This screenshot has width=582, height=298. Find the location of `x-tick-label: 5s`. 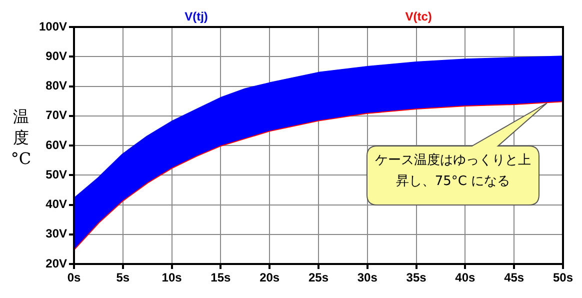

x-tick-label: 5s is located at coordinates (123, 277).